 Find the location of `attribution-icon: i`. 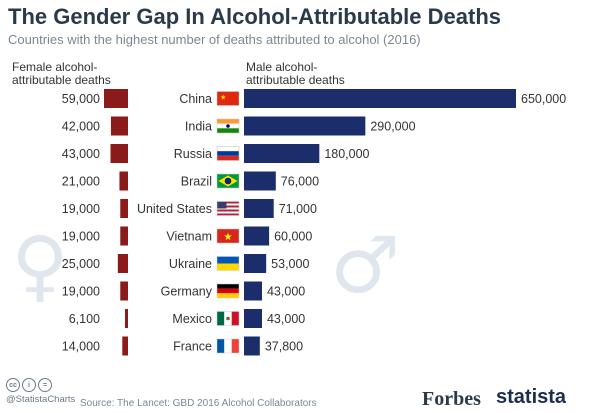

attribution-icon: i is located at coordinates (29, 385).